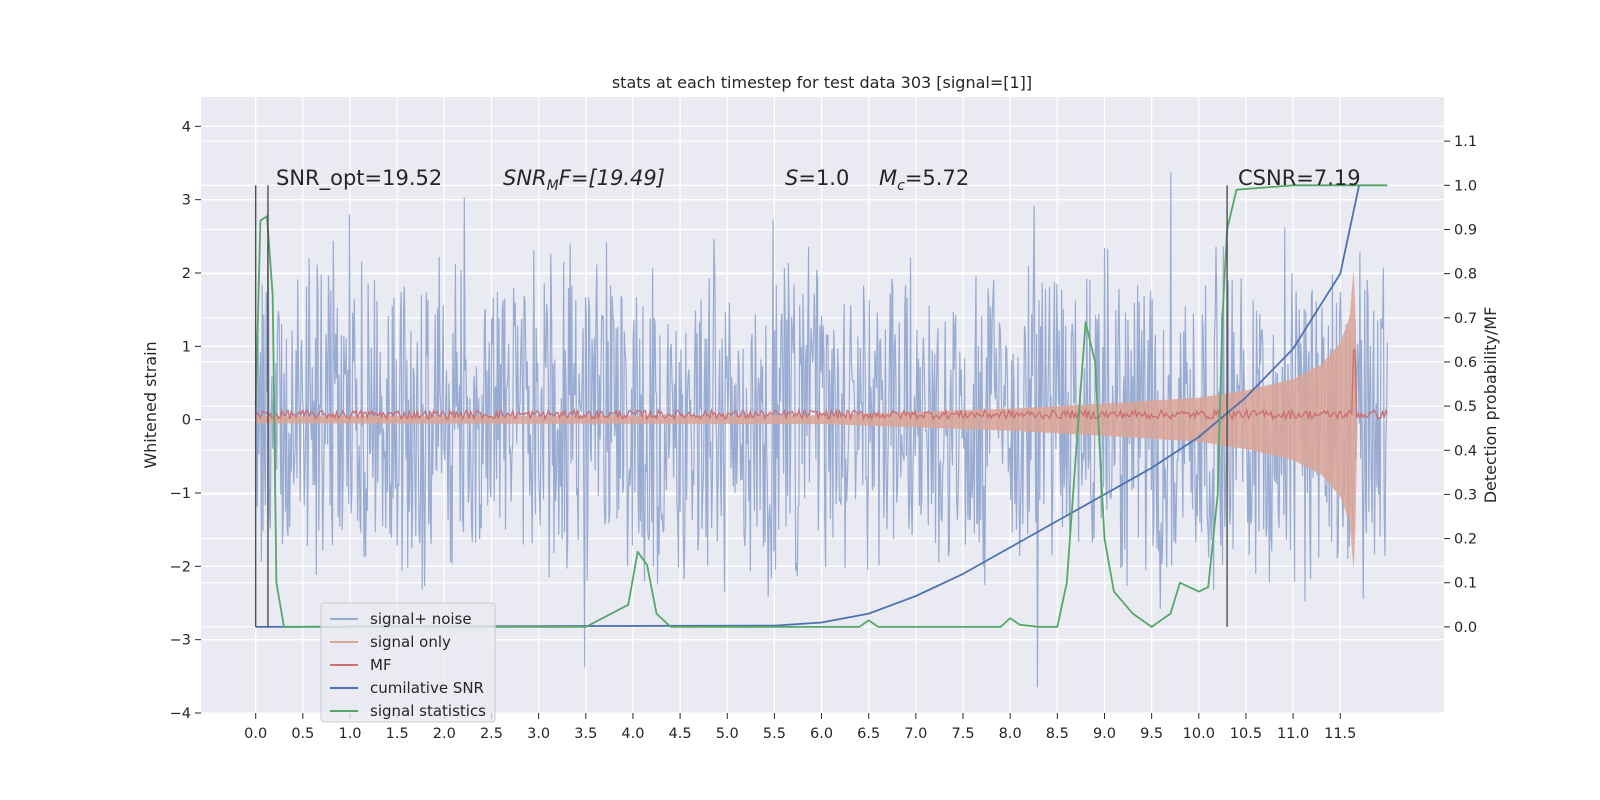  Describe the element at coordinates (1465, 584) in the screenshot. I see `y2-tick-label: 0.1` at that location.